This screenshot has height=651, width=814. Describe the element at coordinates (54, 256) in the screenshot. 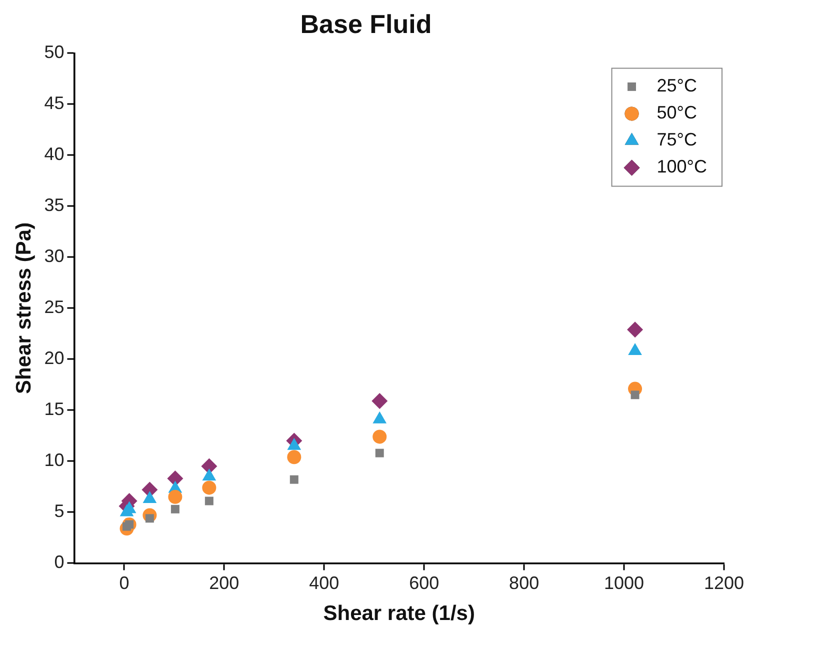

I see `y-tick-label: 30` at that location.